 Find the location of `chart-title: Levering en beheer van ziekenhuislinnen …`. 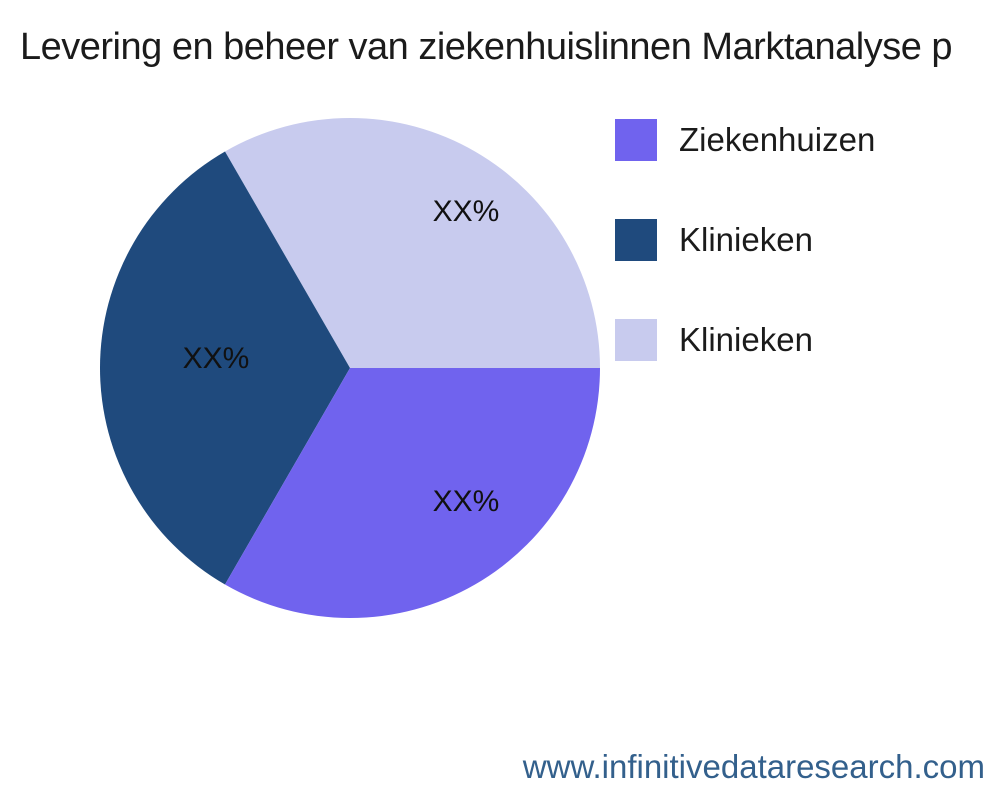

chart-title: Levering en beheer van ziekenhuislinnen … is located at coordinates (486, 47).